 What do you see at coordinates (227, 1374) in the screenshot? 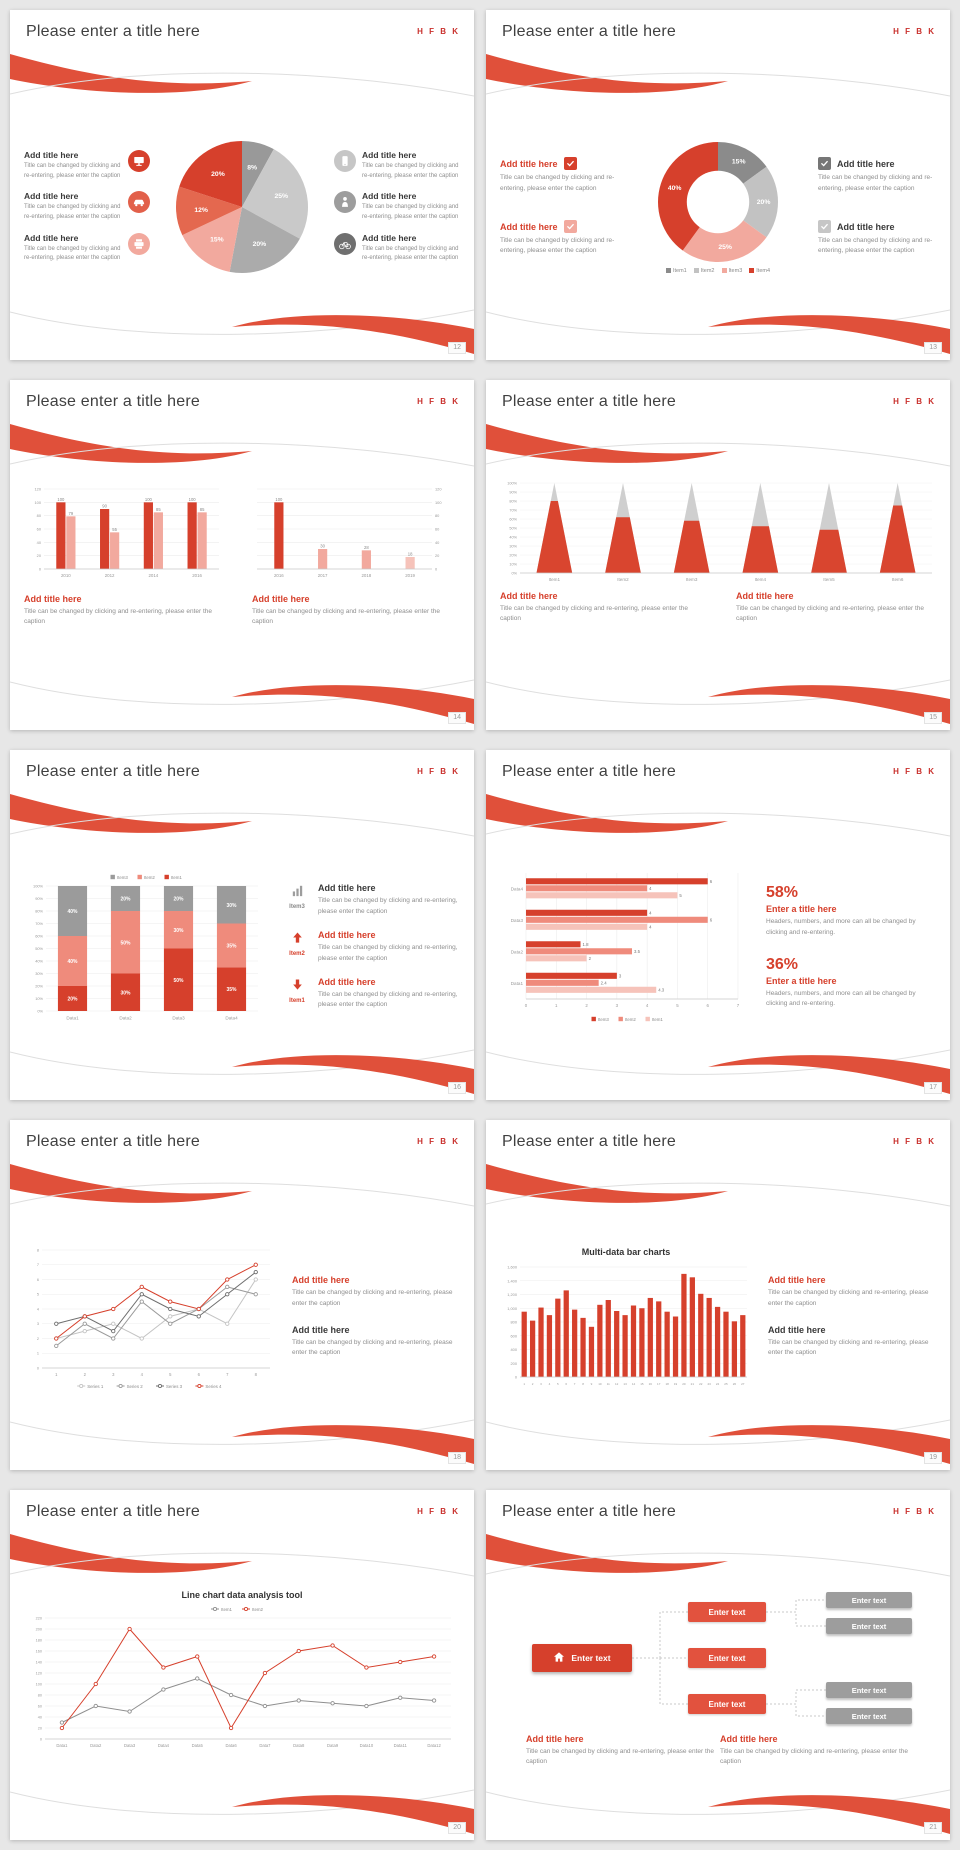
I see `svg-text: 7` at bounding box center [227, 1374].